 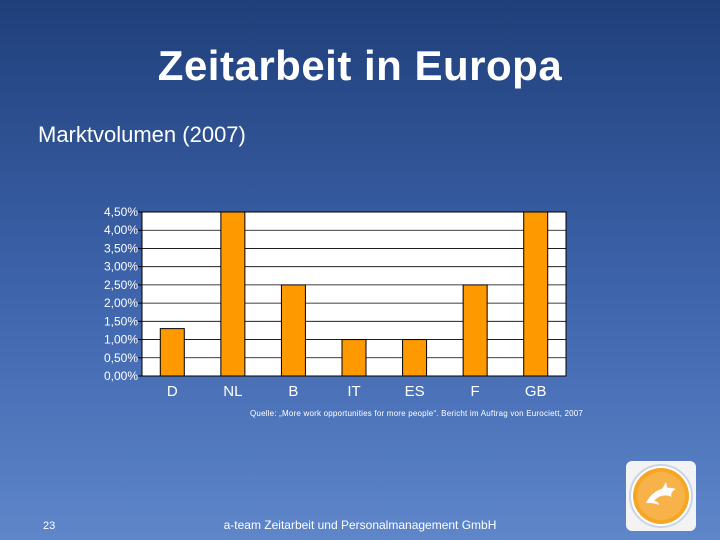 What do you see at coordinates (415, 358) in the screenshot?
I see `bar-es` at bounding box center [415, 358].